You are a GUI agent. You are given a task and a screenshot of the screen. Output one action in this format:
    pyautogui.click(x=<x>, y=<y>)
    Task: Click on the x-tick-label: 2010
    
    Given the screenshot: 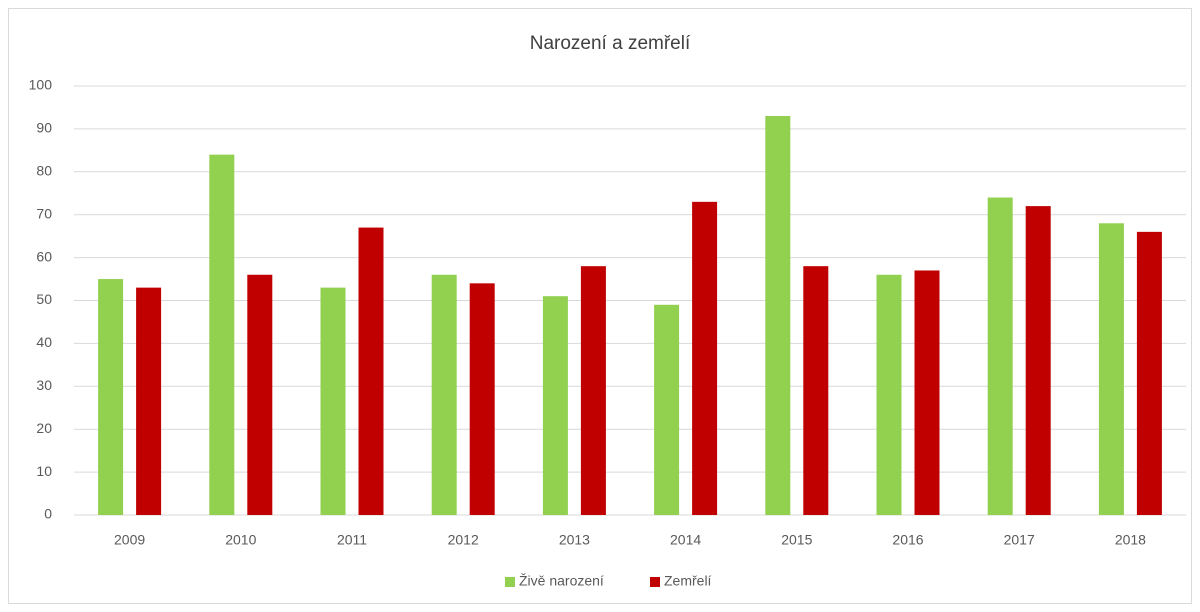 What is the action you would take?
    pyautogui.click(x=240, y=540)
    